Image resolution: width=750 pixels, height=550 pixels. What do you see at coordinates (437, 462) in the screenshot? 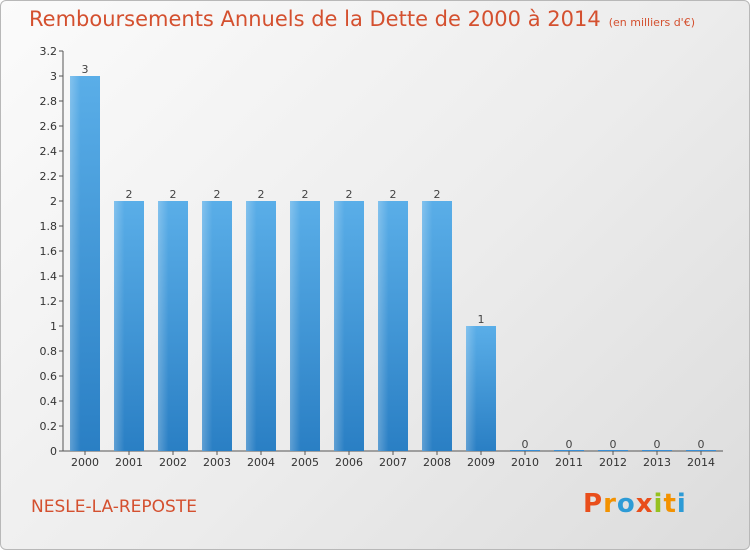
I see `x-tick-label: 2008` at bounding box center [437, 462].